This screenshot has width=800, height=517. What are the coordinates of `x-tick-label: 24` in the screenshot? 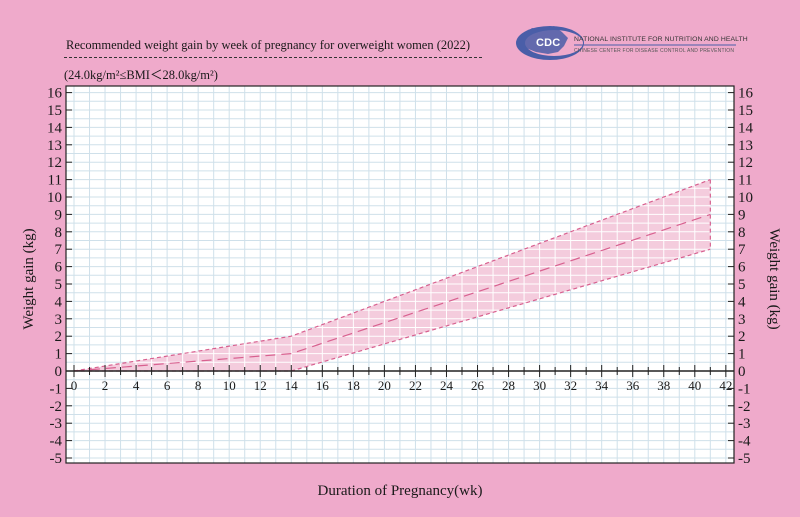 It's located at (447, 385).